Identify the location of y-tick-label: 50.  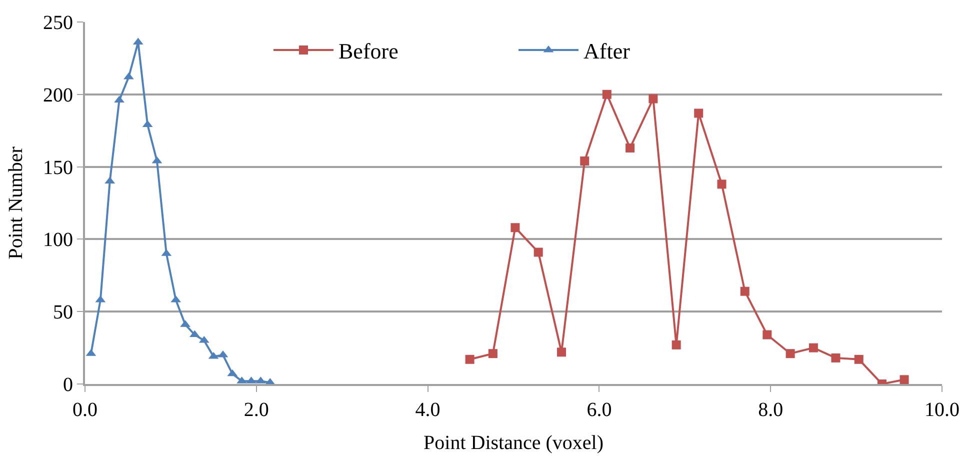
(63, 313).